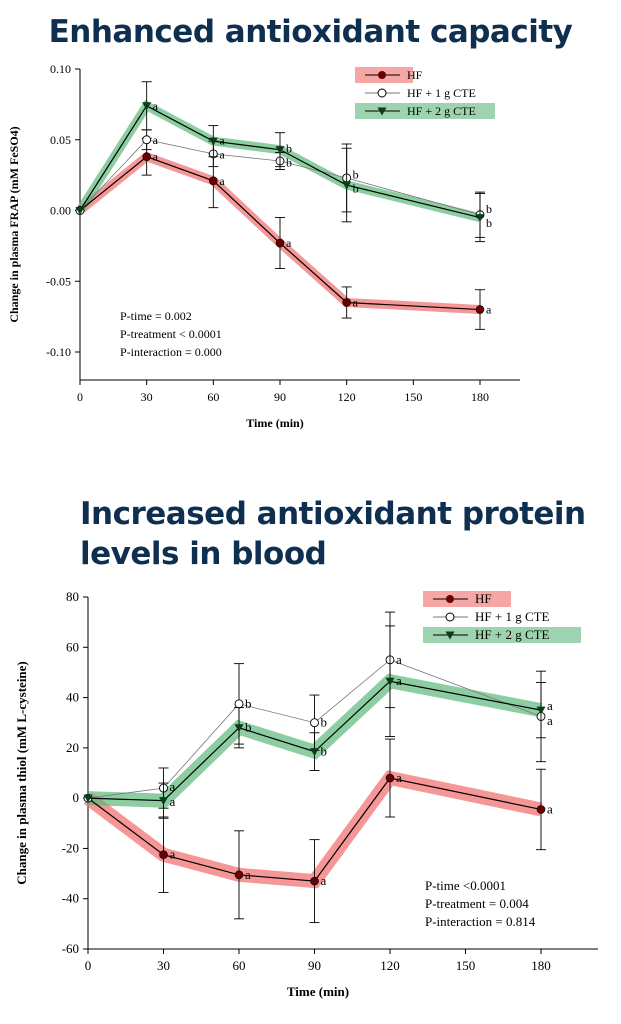 This screenshot has width=621, height=1024. Describe the element at coordinates (512, 634) in the screenshot. I see `legend-label: HF + 2 g CTE` at that location.